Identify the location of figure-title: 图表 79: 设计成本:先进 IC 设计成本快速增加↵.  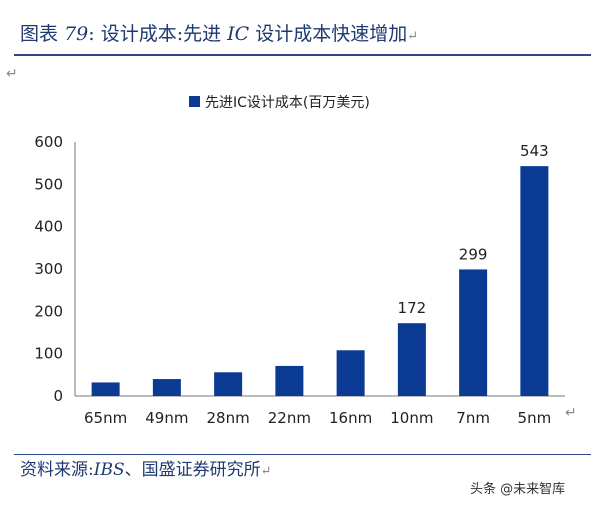
(219, 32).